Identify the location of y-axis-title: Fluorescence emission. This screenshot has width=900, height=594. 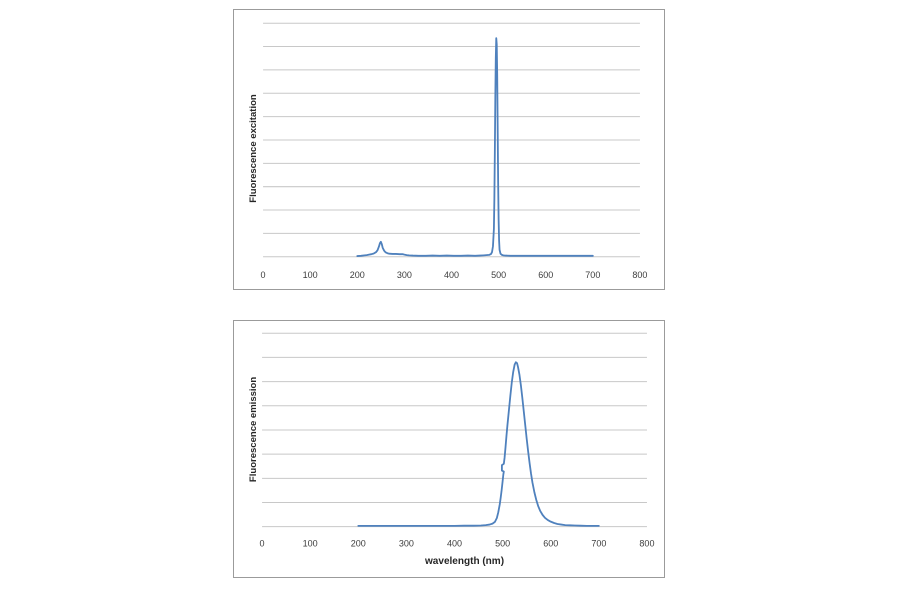
(253, 429).